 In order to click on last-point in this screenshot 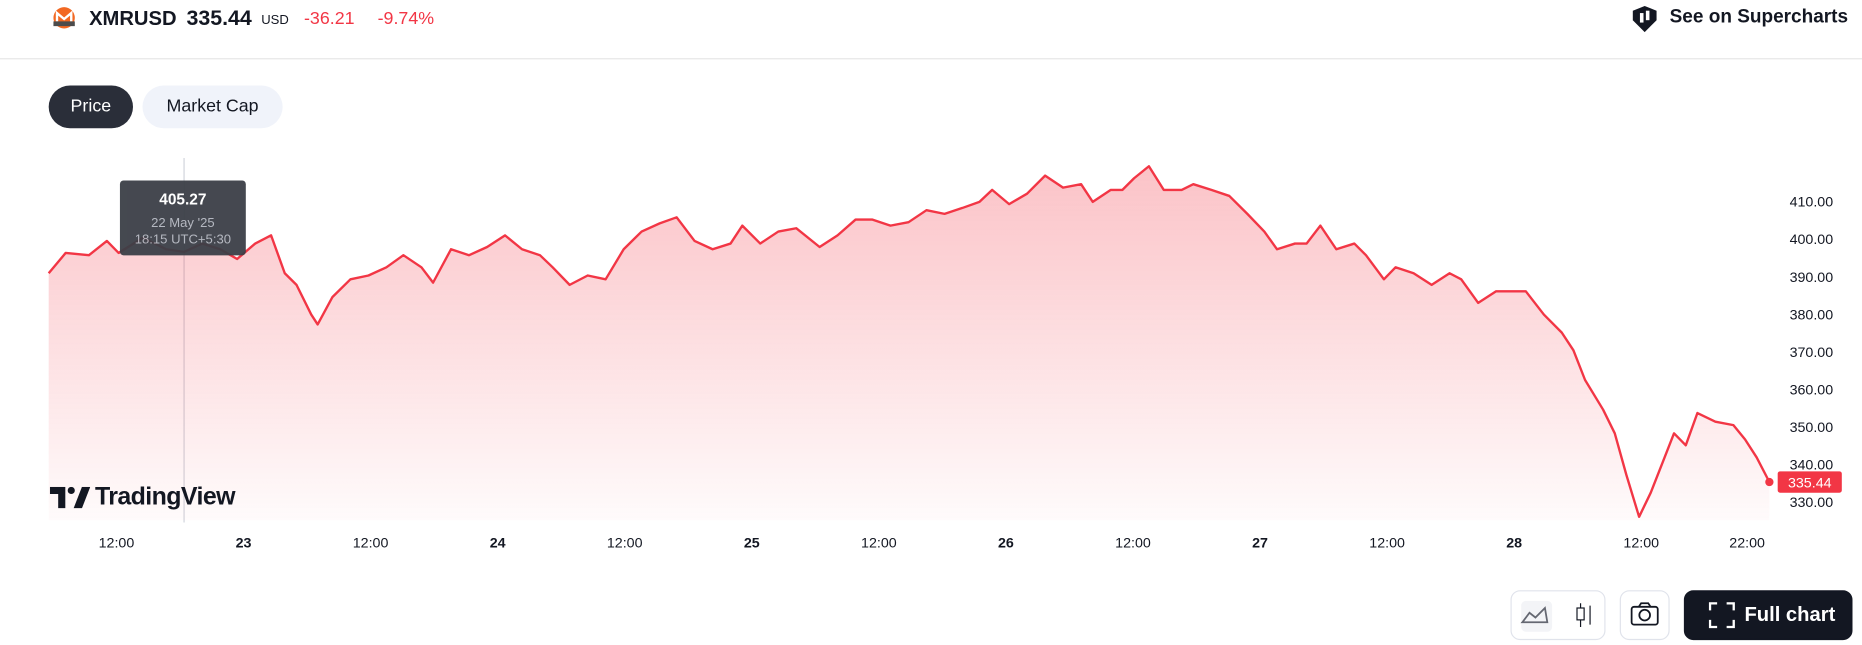, I will do `click(1769, 482)`.